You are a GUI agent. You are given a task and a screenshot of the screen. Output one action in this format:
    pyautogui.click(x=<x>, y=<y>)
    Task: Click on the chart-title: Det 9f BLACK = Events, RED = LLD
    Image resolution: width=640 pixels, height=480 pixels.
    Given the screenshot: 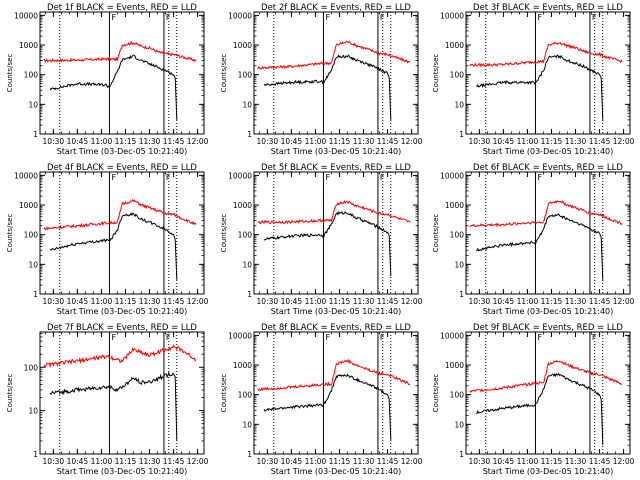 What is the action you would take?
    pyautogui.click(x=548, y=328)
    